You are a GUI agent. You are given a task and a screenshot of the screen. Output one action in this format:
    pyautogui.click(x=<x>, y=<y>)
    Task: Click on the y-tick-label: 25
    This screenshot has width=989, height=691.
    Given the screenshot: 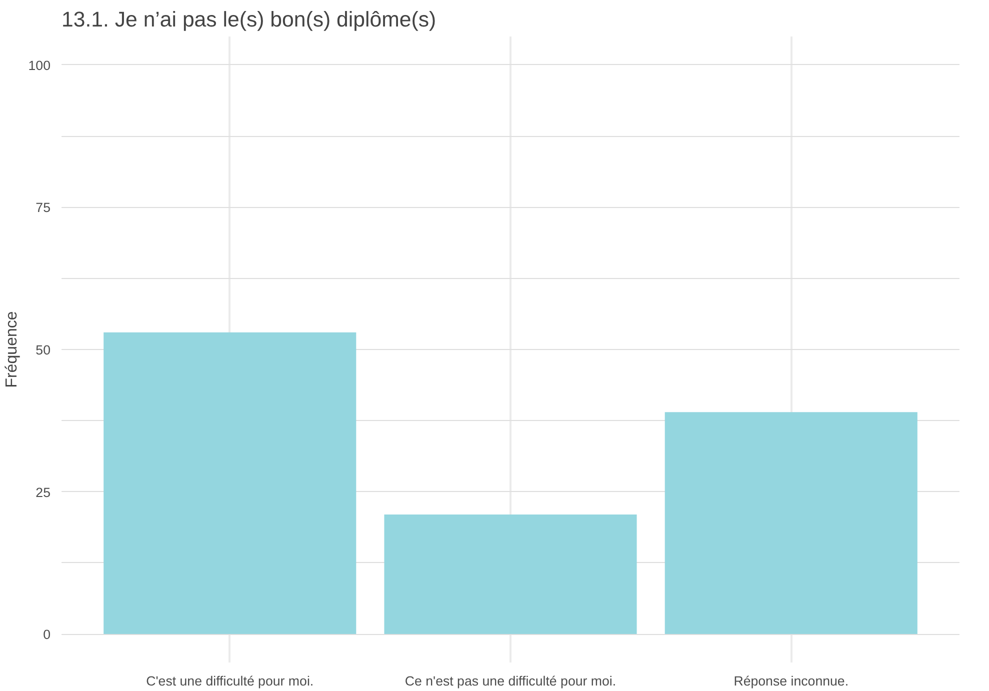 What is the action you would take?
    pyautogui.click(x=43, y=492)
    